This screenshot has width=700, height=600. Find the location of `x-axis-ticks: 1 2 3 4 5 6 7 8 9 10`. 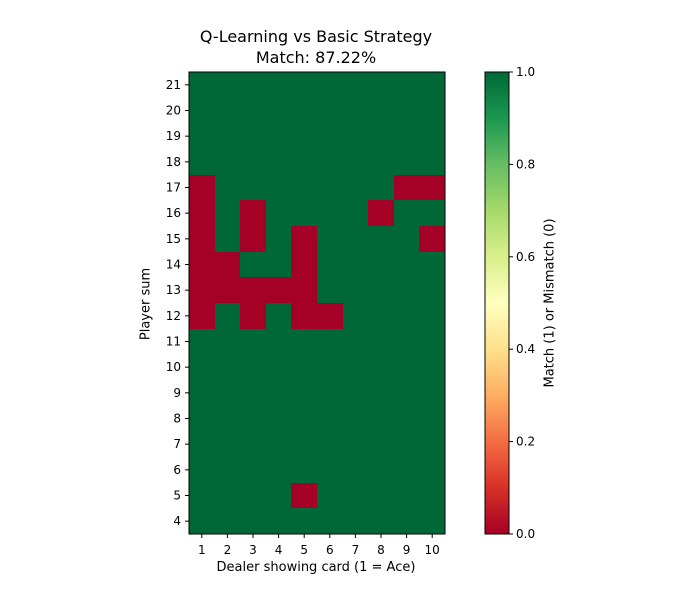

x-axis-ticks: 1 2 3 4 5 6 7 8 9 10 is located at coordinates (319, 545).